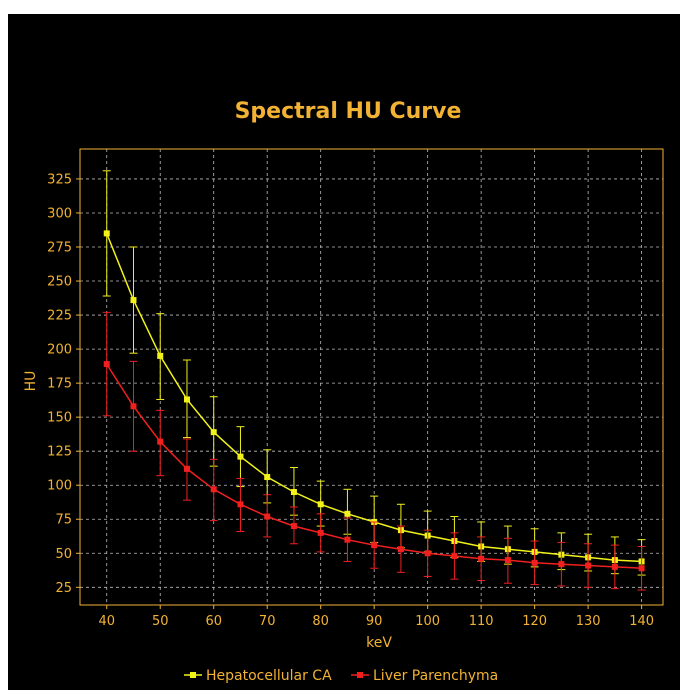 This screenshot has height=690, width=686. Describe the element at coordinates (59, 384) in the screenshot. I see `y-tick-label: 175` at that location.